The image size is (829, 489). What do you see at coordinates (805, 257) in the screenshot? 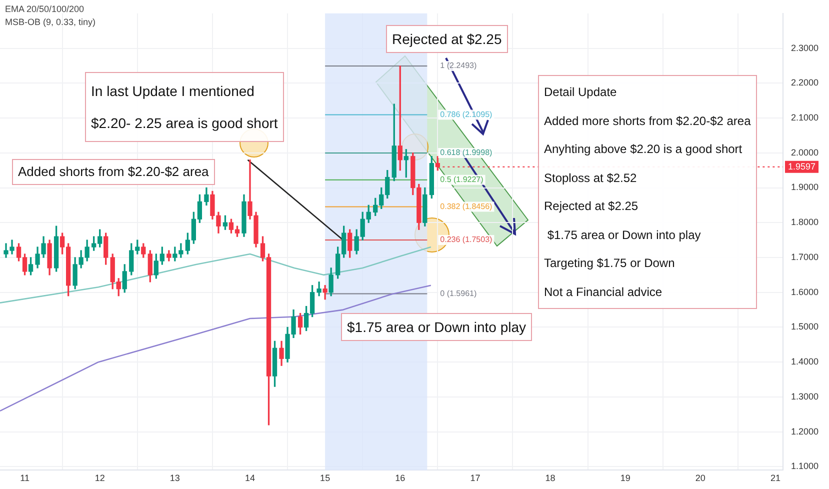
I see `y-tick-label: 1.7000` at bounding box center [805, 257].